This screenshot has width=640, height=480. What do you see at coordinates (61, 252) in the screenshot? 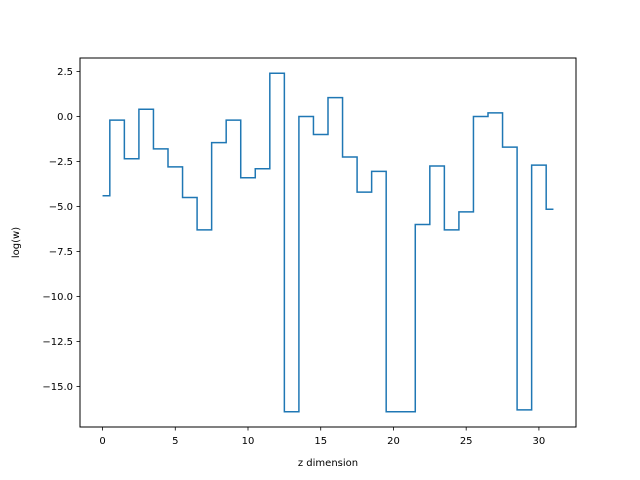
I see `y-tick-label: −7.5` at bounding box center [61, 252].